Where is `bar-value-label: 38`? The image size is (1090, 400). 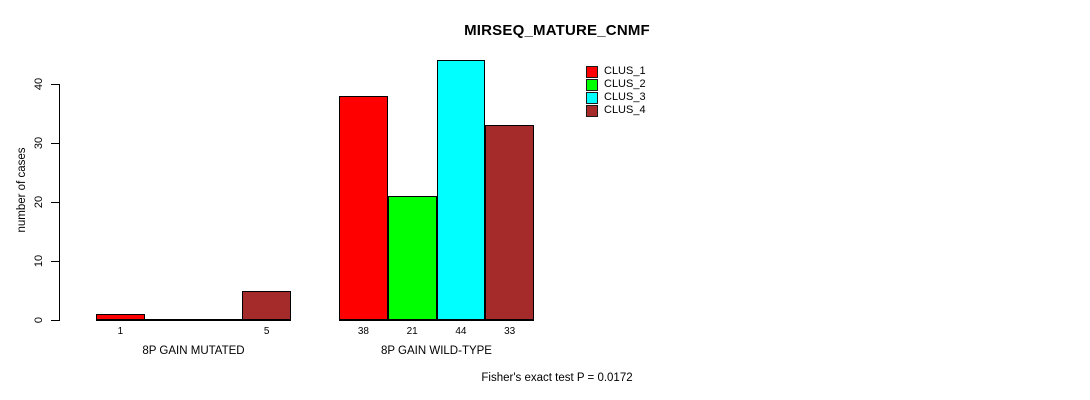
bar-value-label: 38 is located at coordinates (363, 331).